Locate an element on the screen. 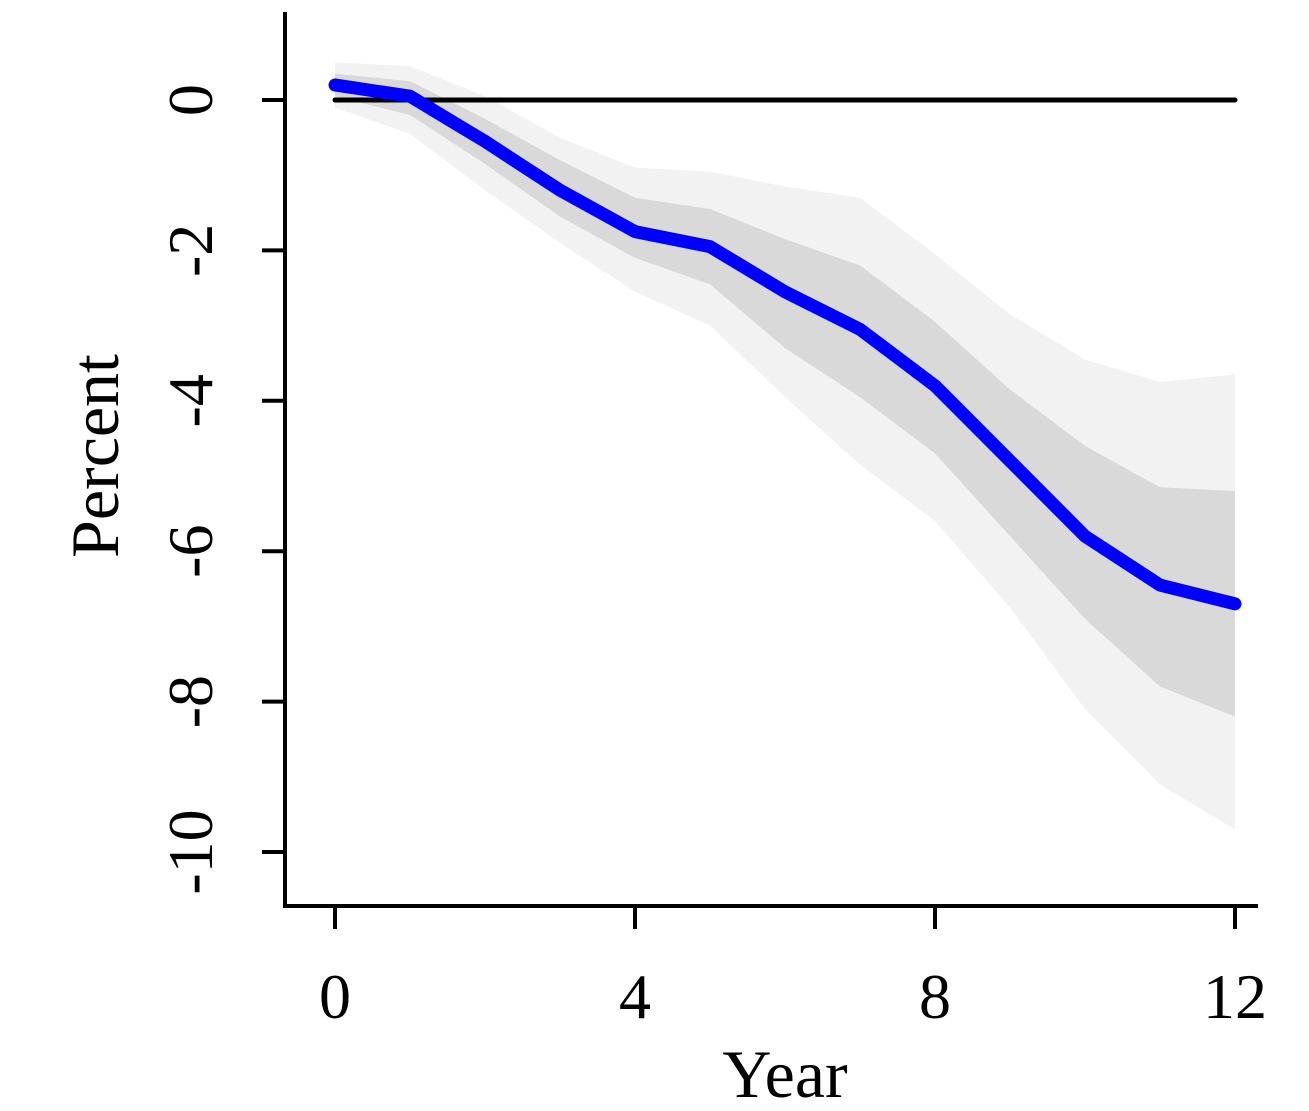 Image resolution: width=1309 pixels, height=1111 pixels. x-tick-label: 8 is located at coordinates (935, 996).